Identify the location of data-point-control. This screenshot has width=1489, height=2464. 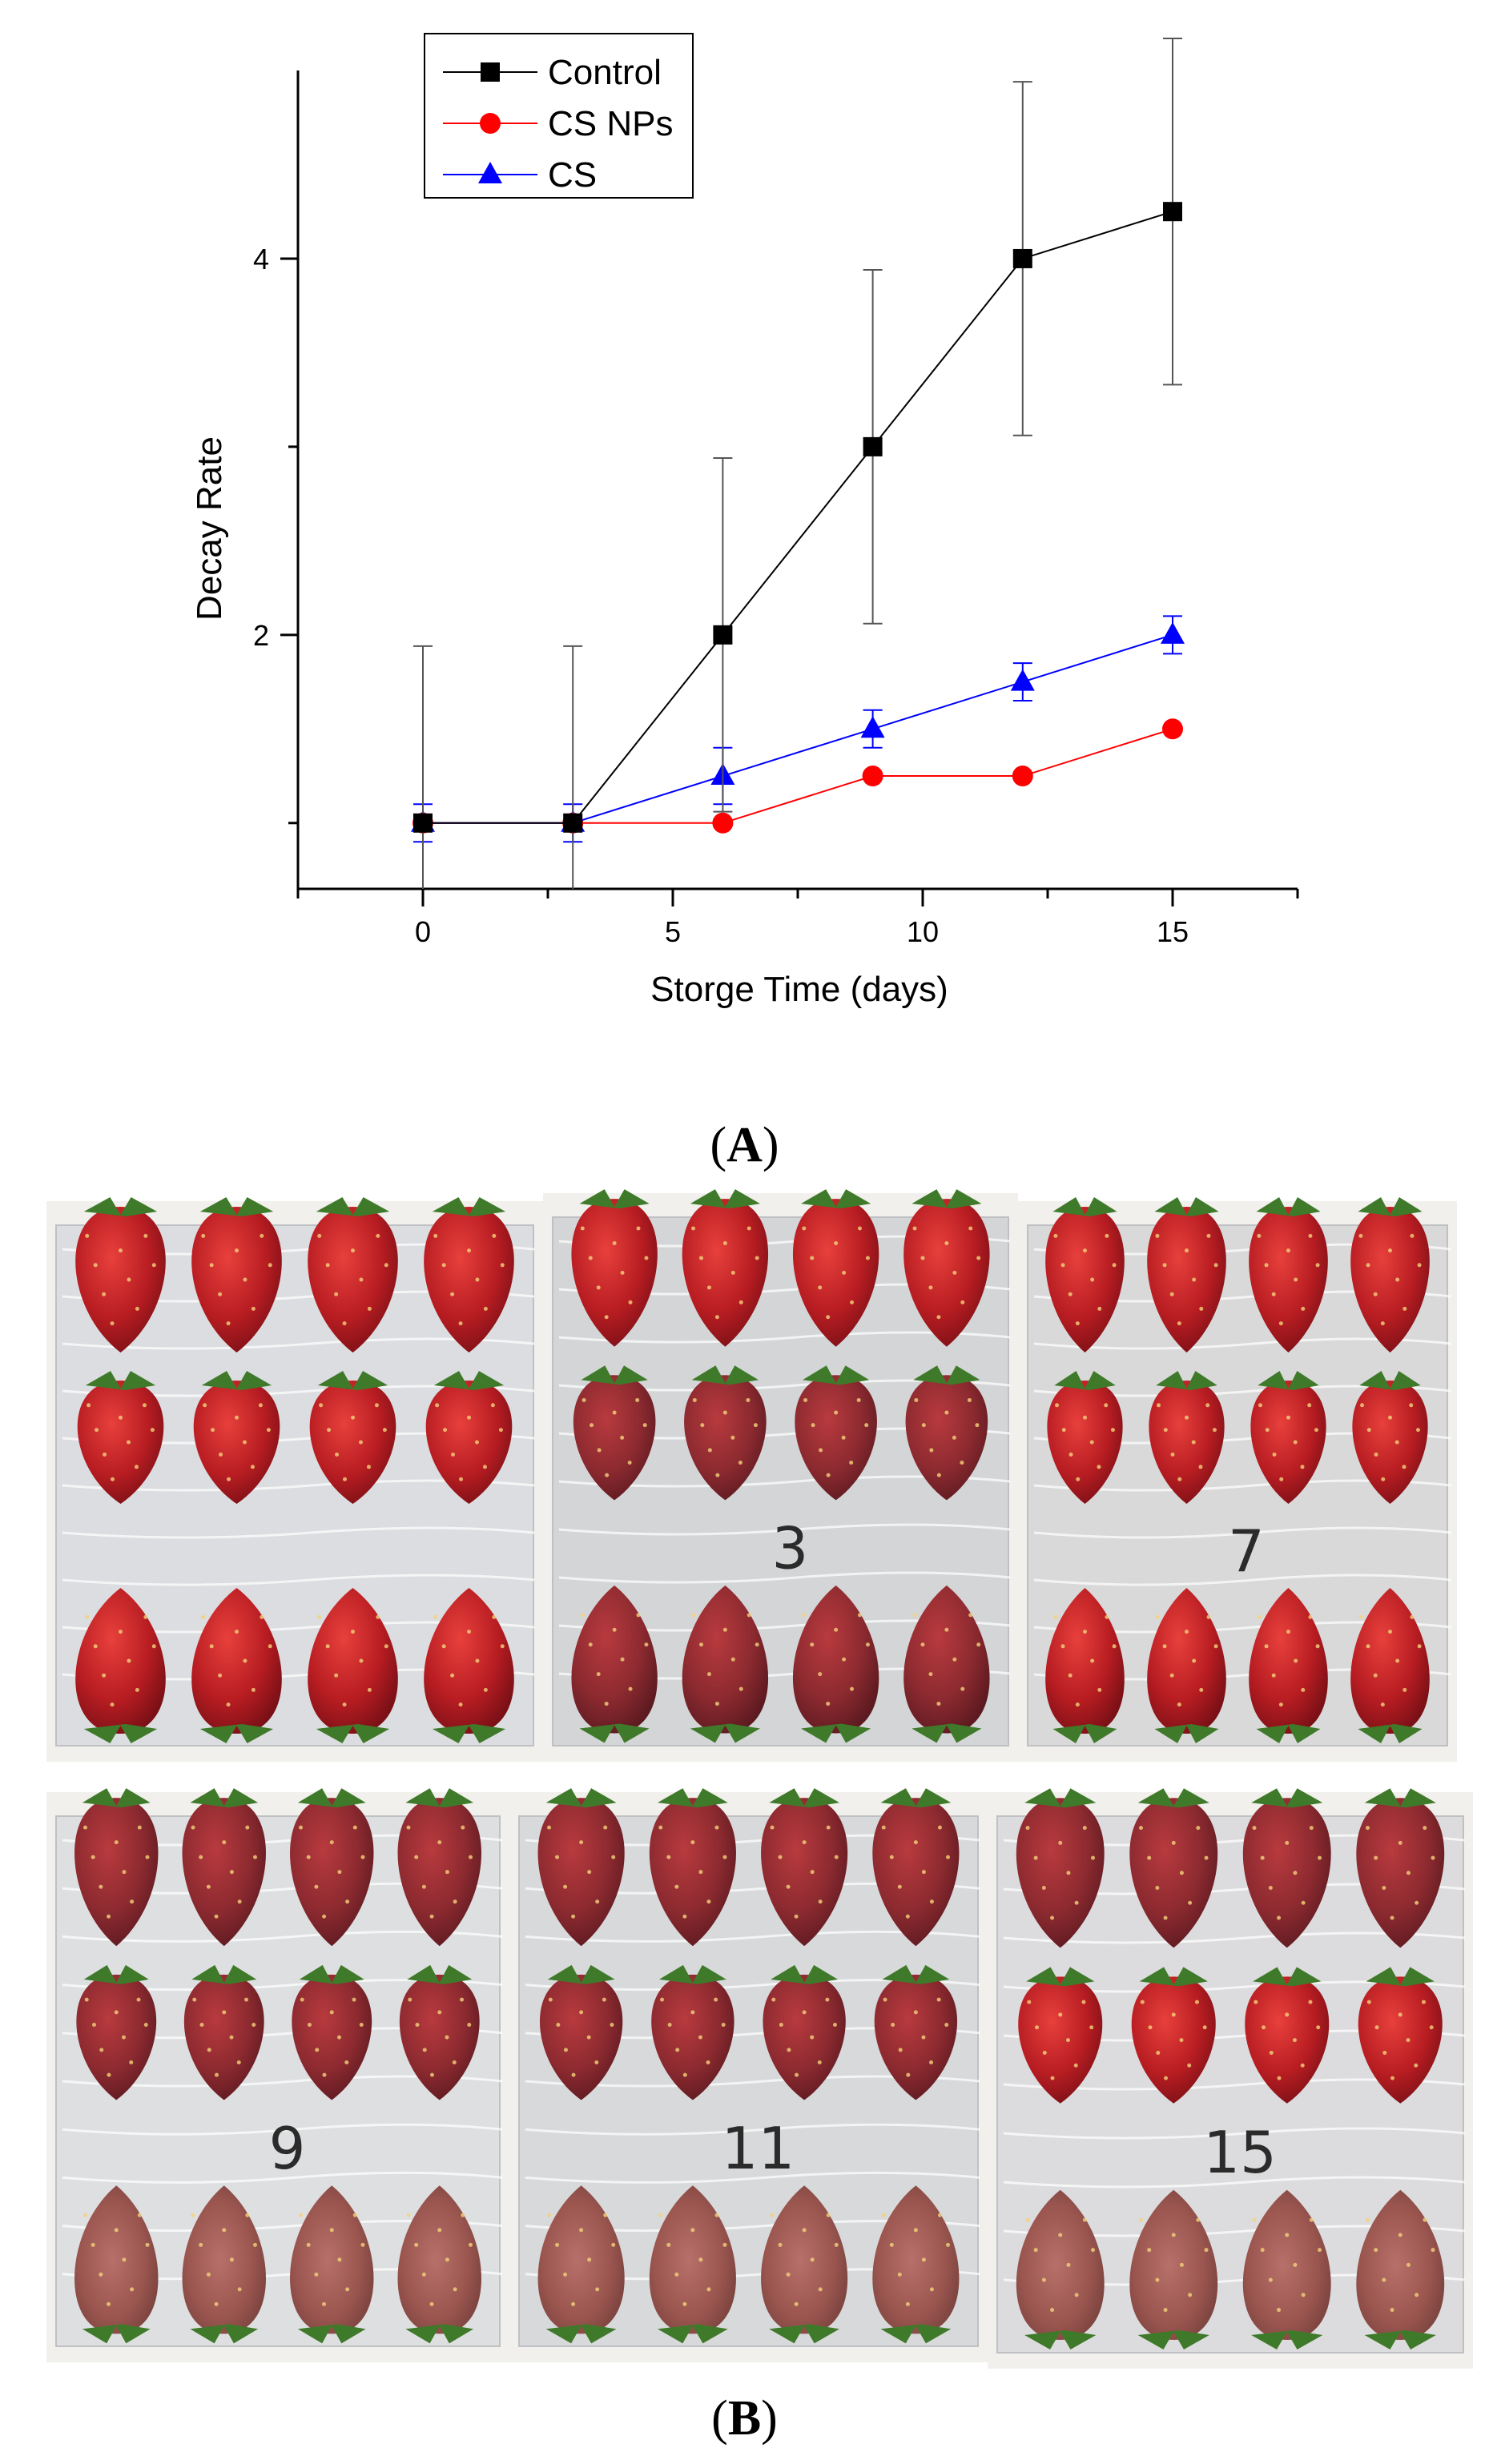
(573, 823).